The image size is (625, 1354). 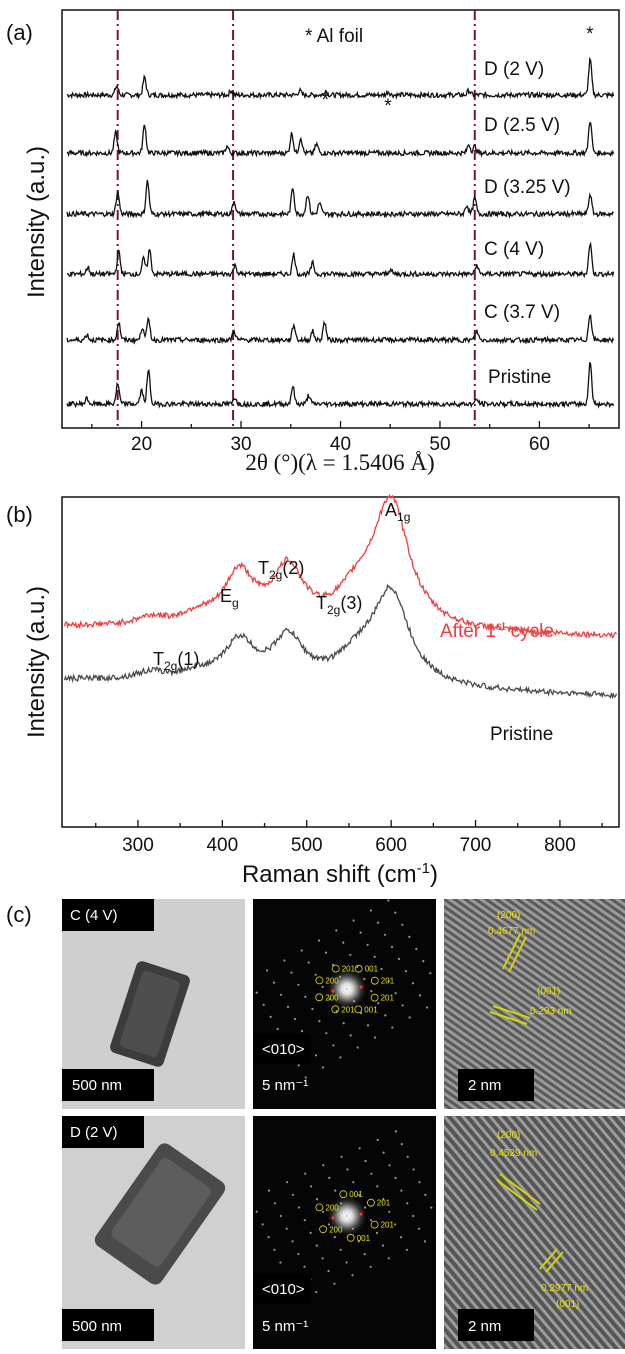 What do you see at coordinates (19, 914) in the screenshot?
I see `panel-letter-c: (c)` at bounding box center [19, 914].